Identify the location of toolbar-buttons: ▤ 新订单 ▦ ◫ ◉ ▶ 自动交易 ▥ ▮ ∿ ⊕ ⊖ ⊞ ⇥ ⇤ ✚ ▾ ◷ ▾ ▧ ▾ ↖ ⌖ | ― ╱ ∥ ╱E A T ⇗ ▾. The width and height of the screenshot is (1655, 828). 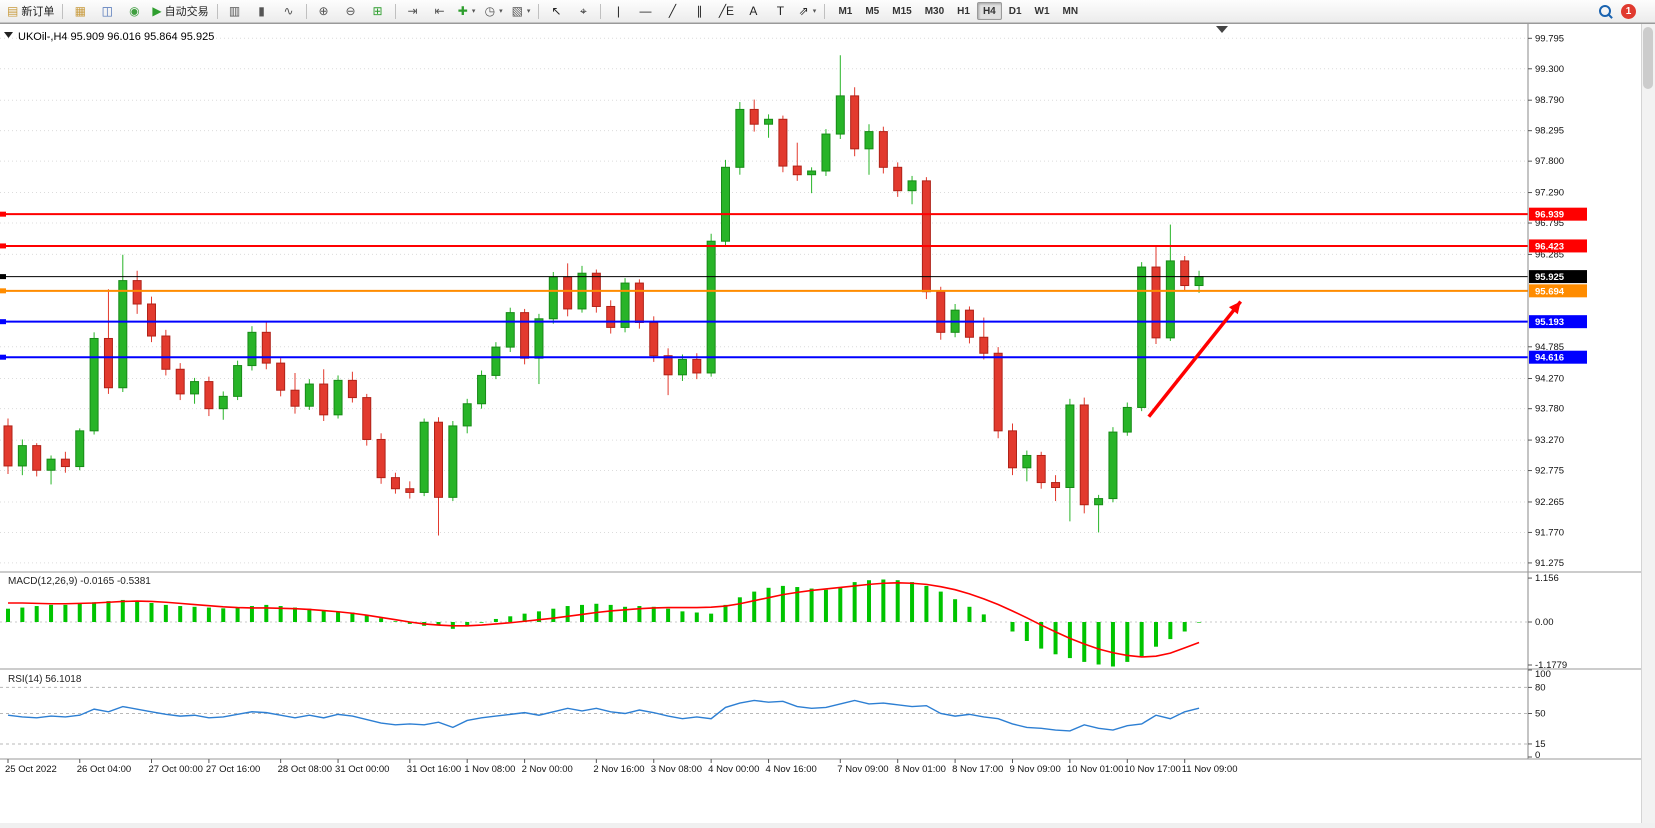
(415, 11).